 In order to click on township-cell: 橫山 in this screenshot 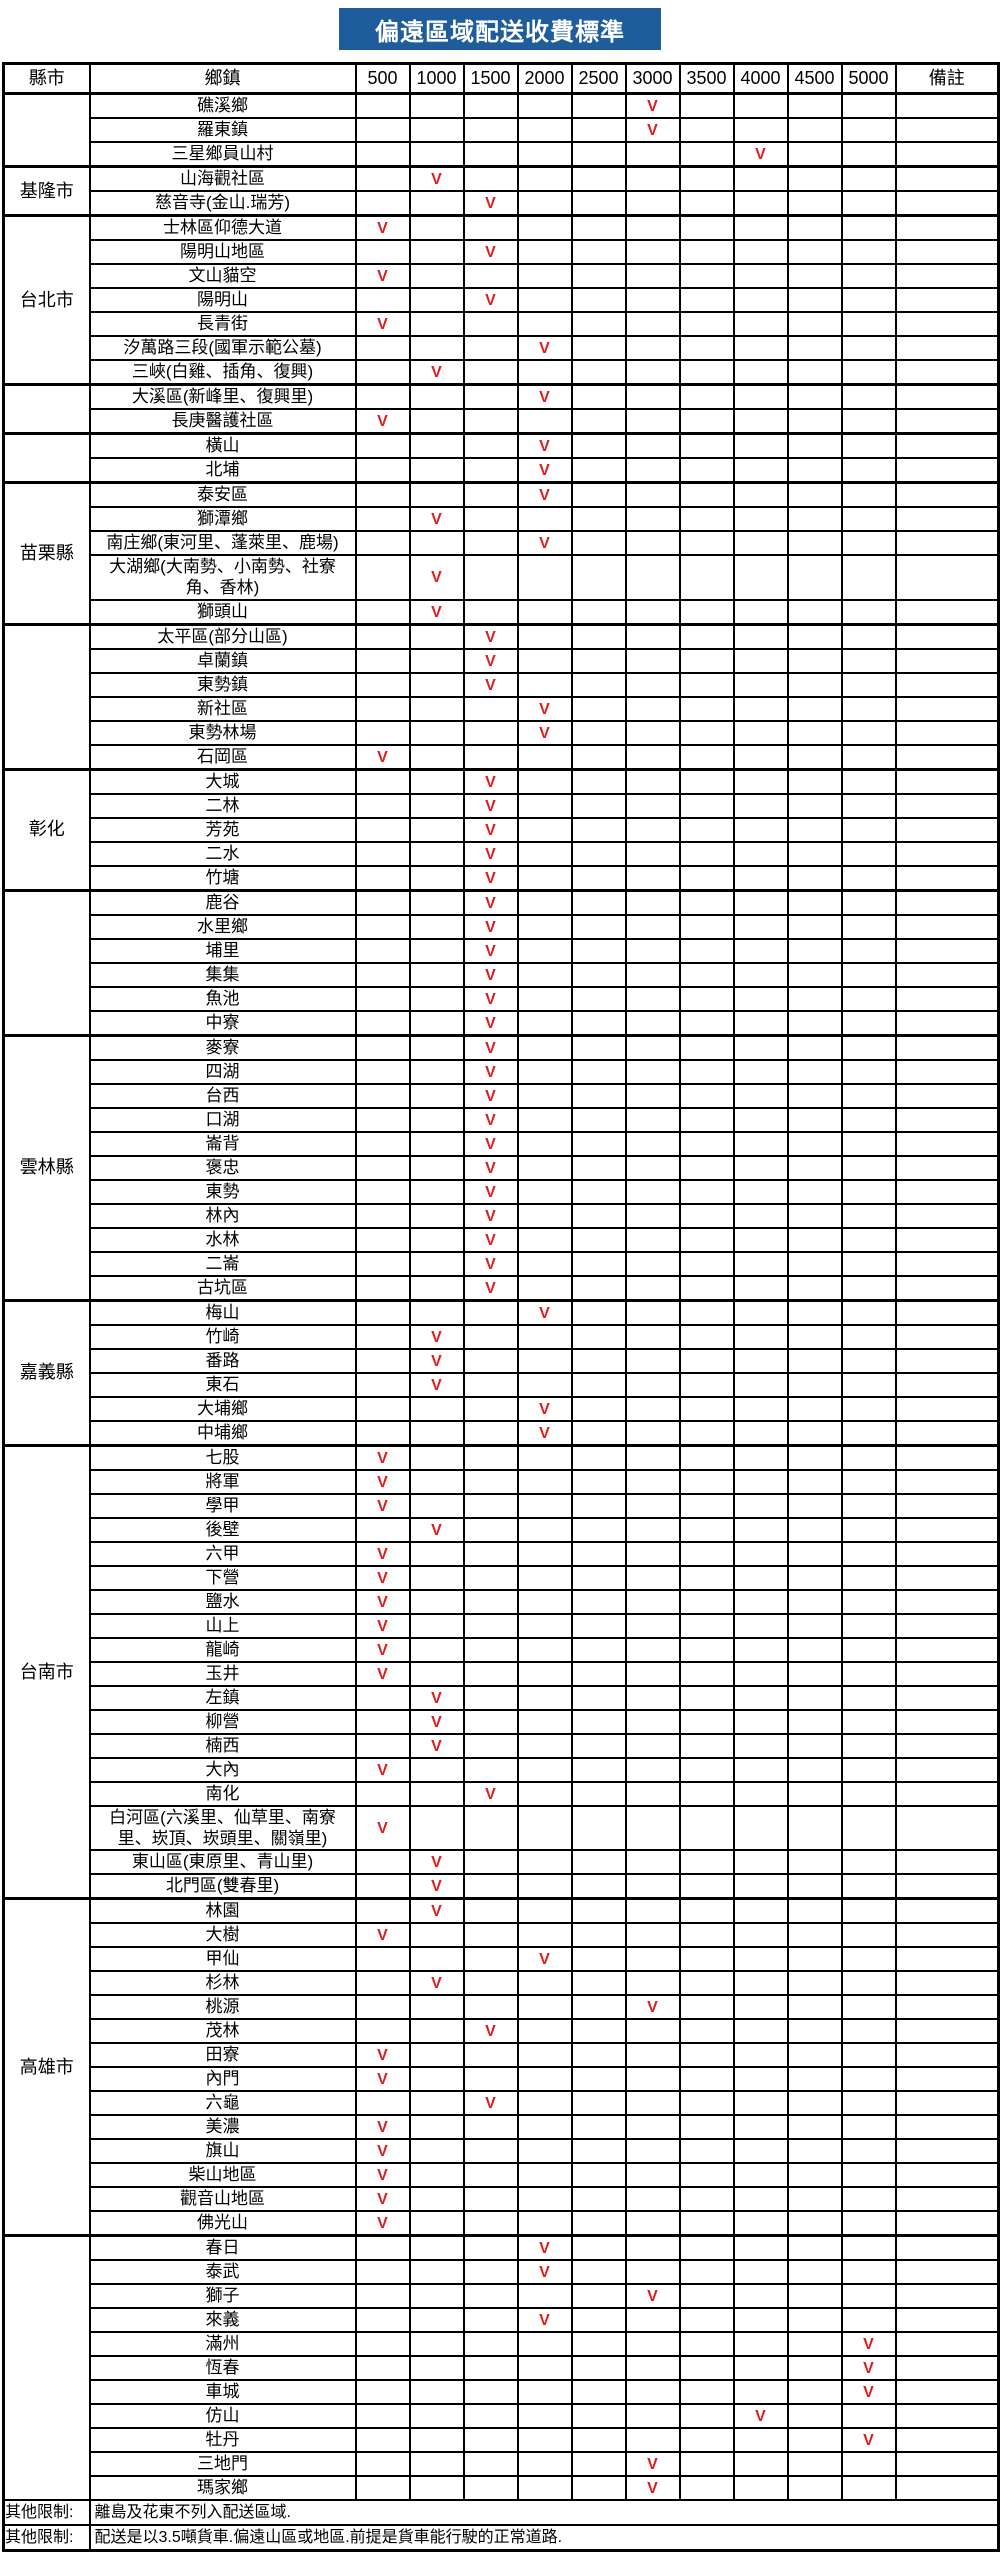, I will do `click(222, 445)`.